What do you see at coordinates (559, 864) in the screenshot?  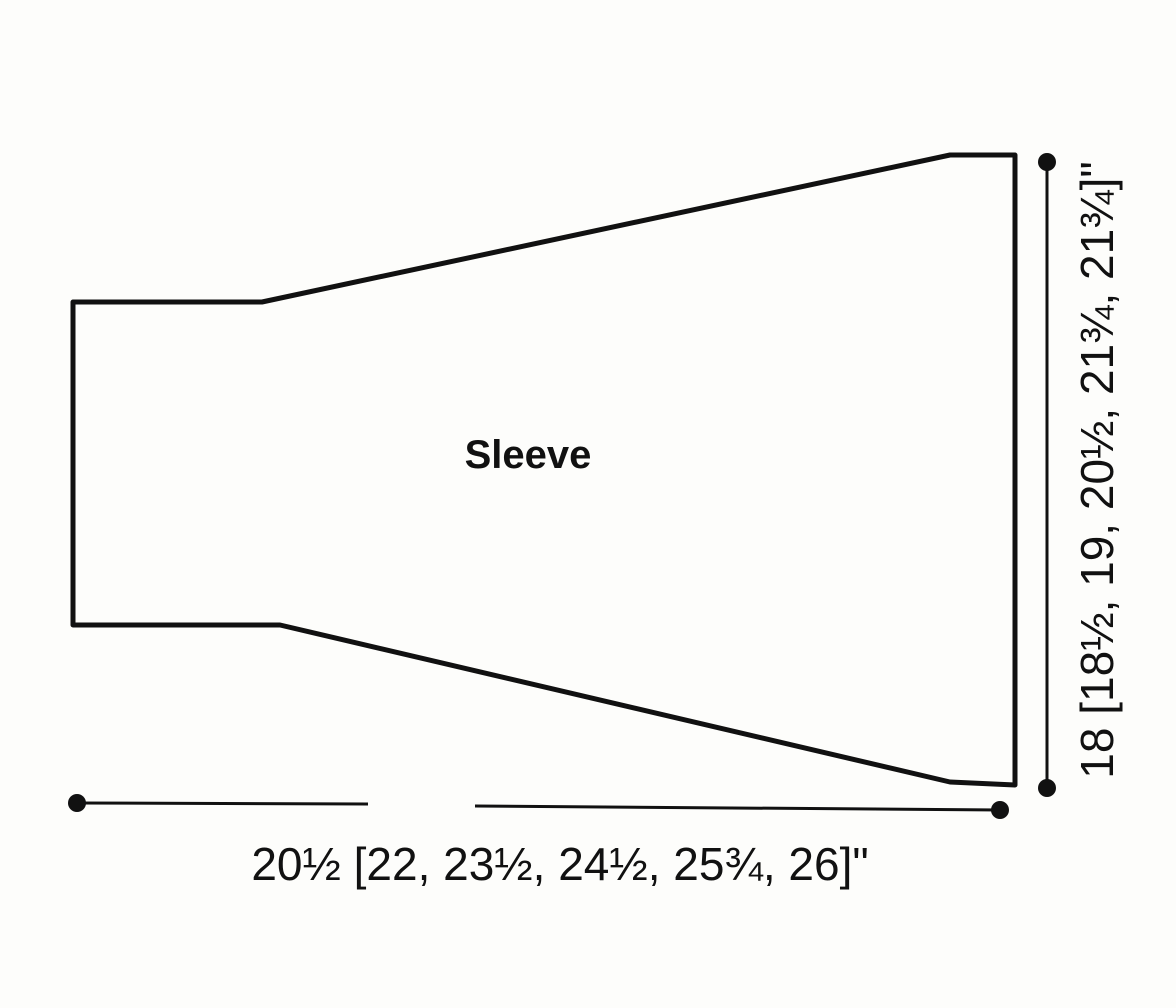 I see `width-label: 20½ [22, 23½, 24½, 25¾, 26]"` at bounding box center [559, 864].